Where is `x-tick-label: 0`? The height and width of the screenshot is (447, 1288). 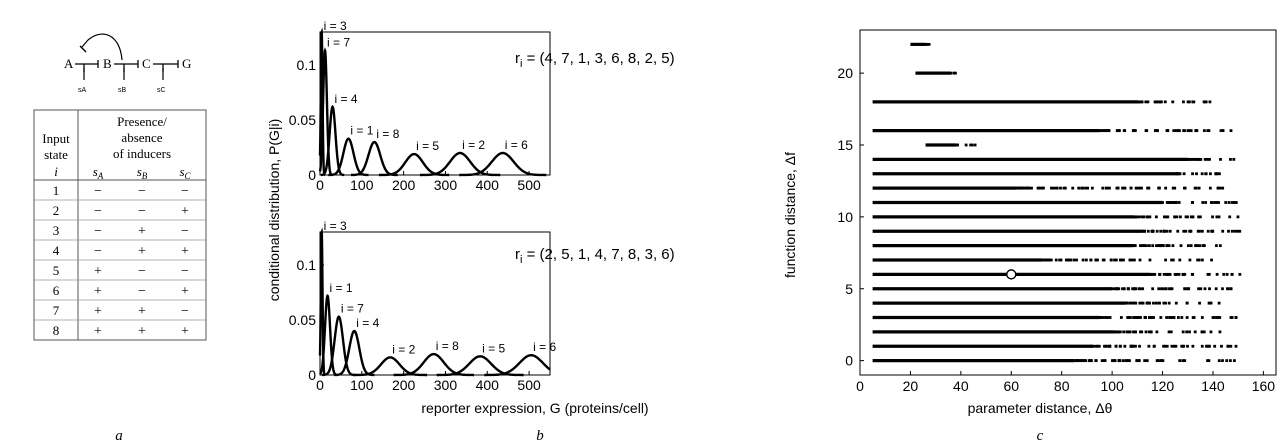 x-tick-label: 0 is located at coordinates (860, 386).